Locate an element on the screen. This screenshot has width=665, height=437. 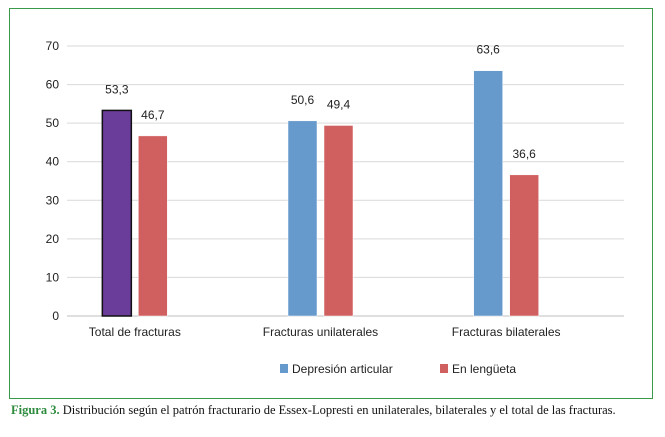
legend-label: Depresión articular is located at coordinates (342, 369).